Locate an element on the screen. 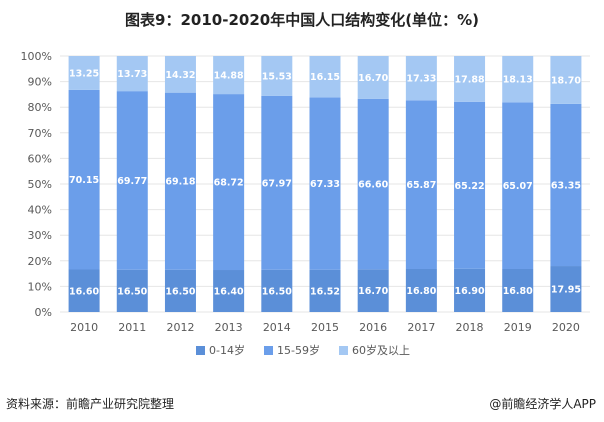 This screenshot has height=422, width=604. y-tick-label: 50% is located at coordinates (40, 184).